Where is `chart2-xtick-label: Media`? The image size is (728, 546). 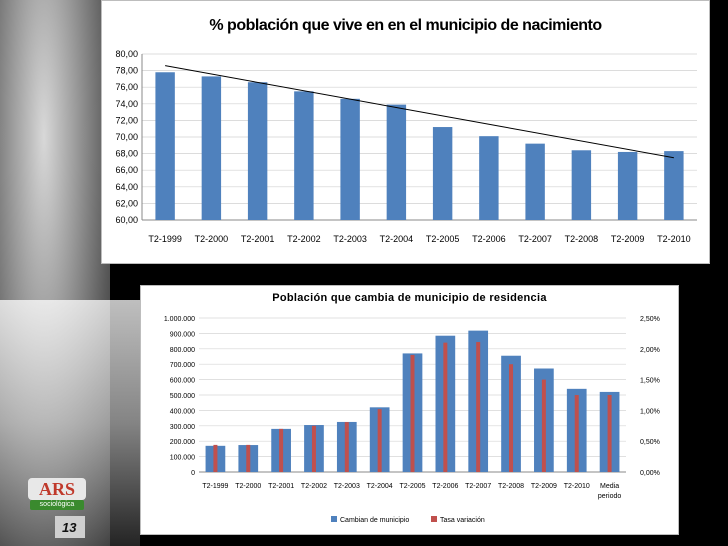 chart2-xtick-label: Media is located at coordinates (609, 486).